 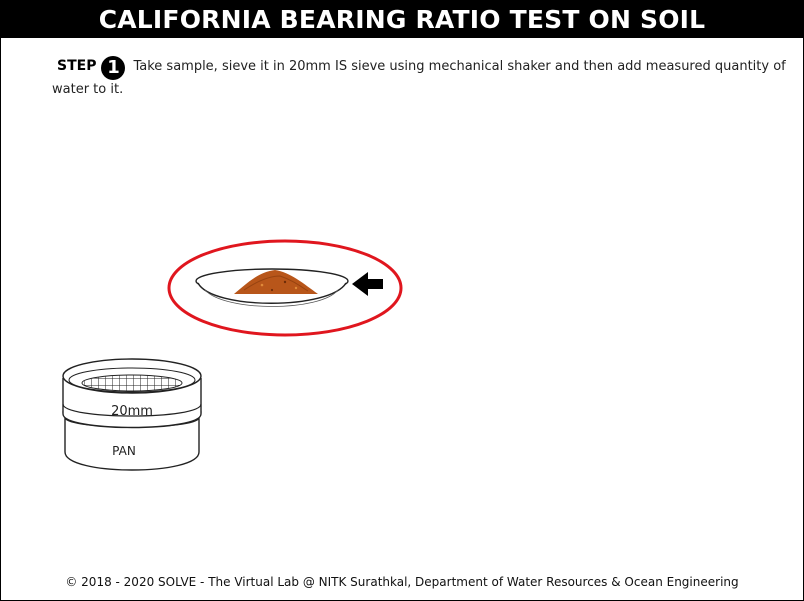 I want to click on soil-dish, so click(x=272, y=287).